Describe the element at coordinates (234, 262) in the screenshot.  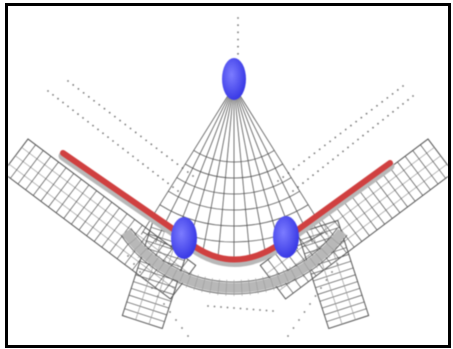
I see `lower-arc-band` at that location.